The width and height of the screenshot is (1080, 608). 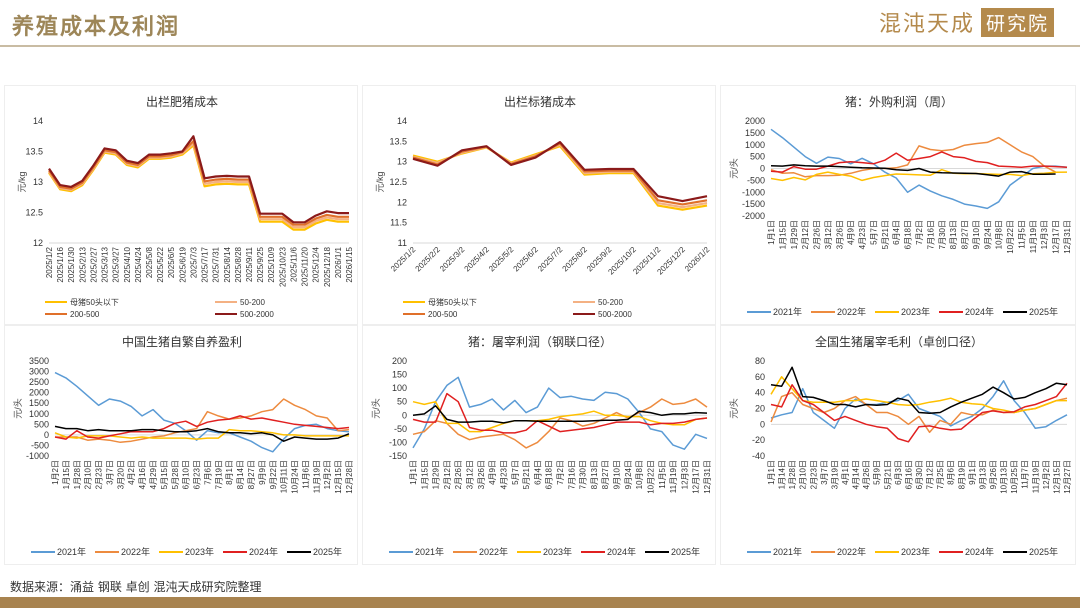 What do you see at coordinates (399, 375) in the screenshot?
I see `y-tick-label: 150` at bounding box center [399, 375].